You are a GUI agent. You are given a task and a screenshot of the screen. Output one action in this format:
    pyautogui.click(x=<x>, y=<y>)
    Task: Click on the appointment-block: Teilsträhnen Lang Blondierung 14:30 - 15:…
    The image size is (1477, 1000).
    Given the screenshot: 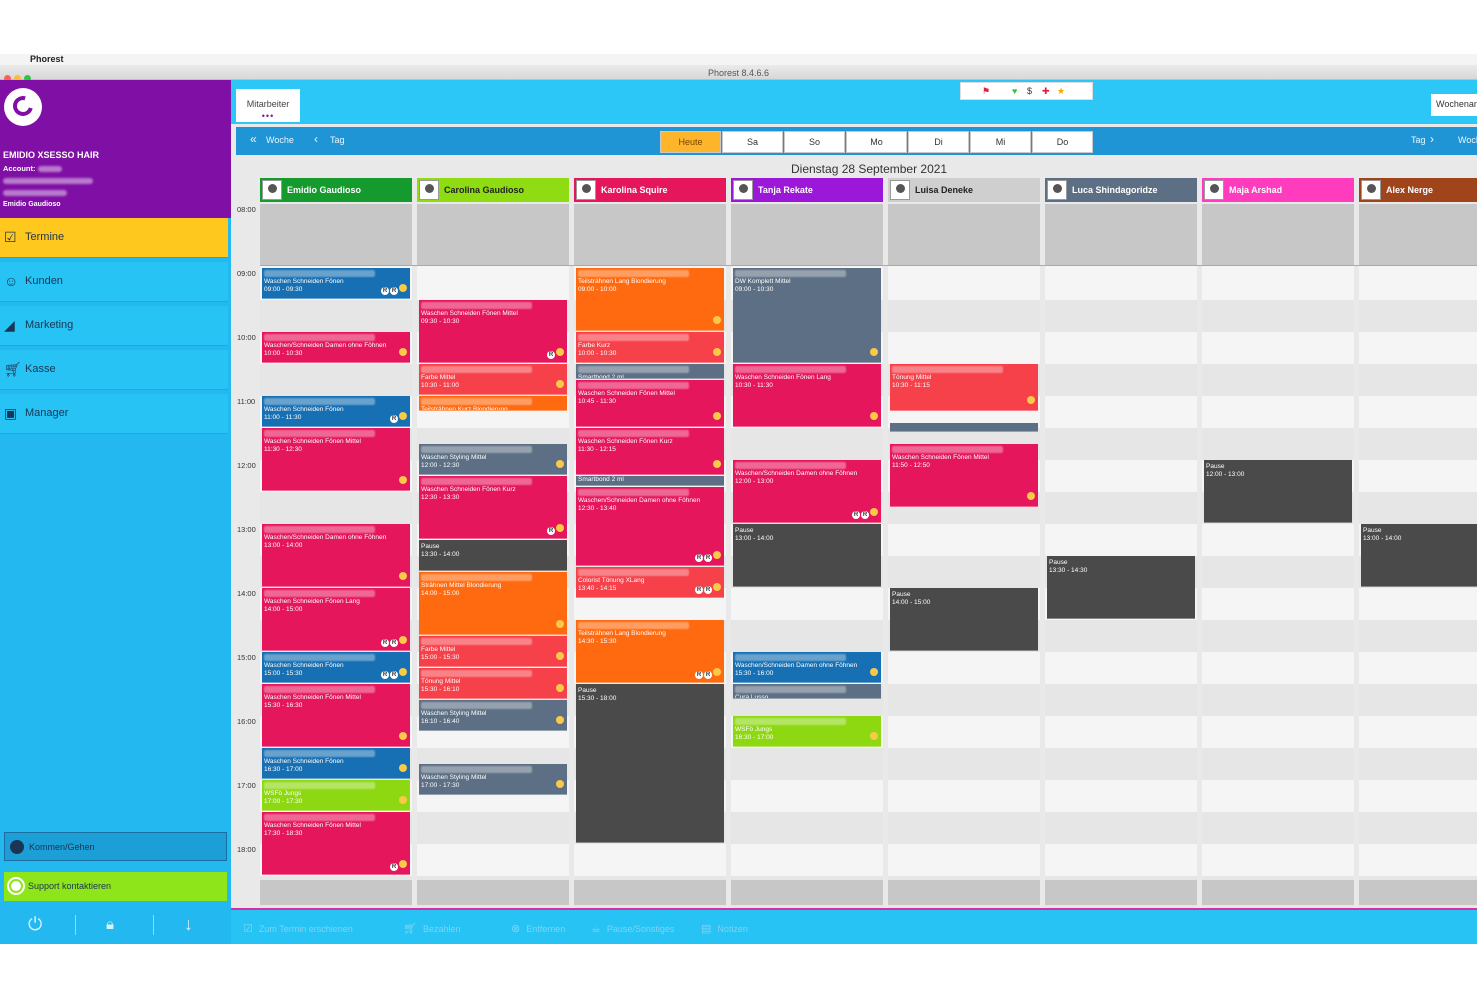 What is the action you would take?
    pyautogui.click(x=650, y=651)
    